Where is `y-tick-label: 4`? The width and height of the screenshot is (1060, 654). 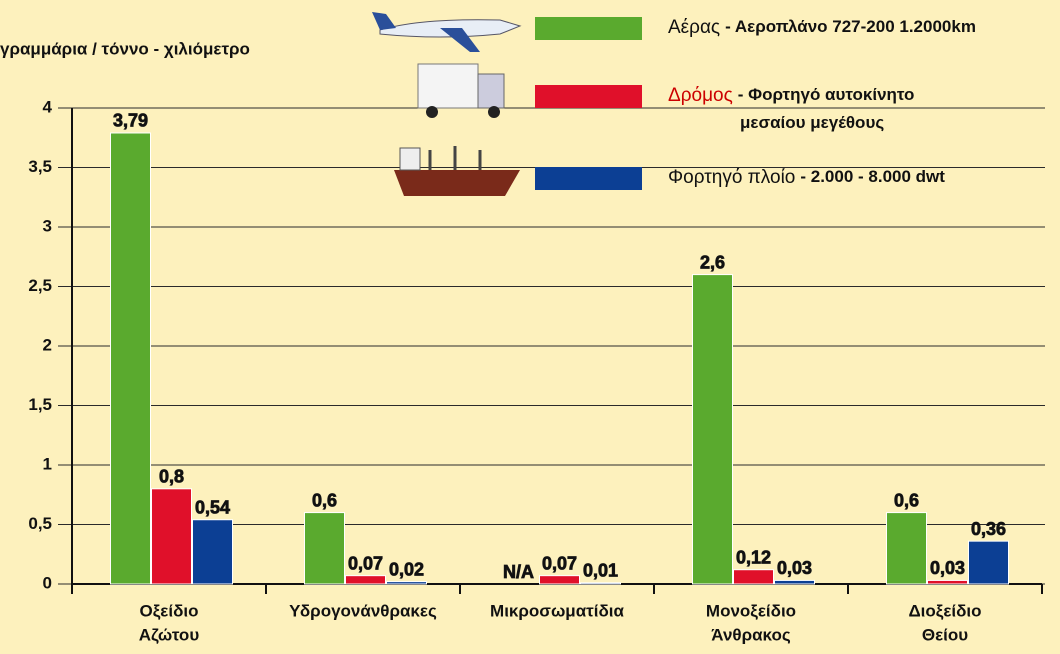 y-tick-label: 4 is located at coordinates (48, 106).